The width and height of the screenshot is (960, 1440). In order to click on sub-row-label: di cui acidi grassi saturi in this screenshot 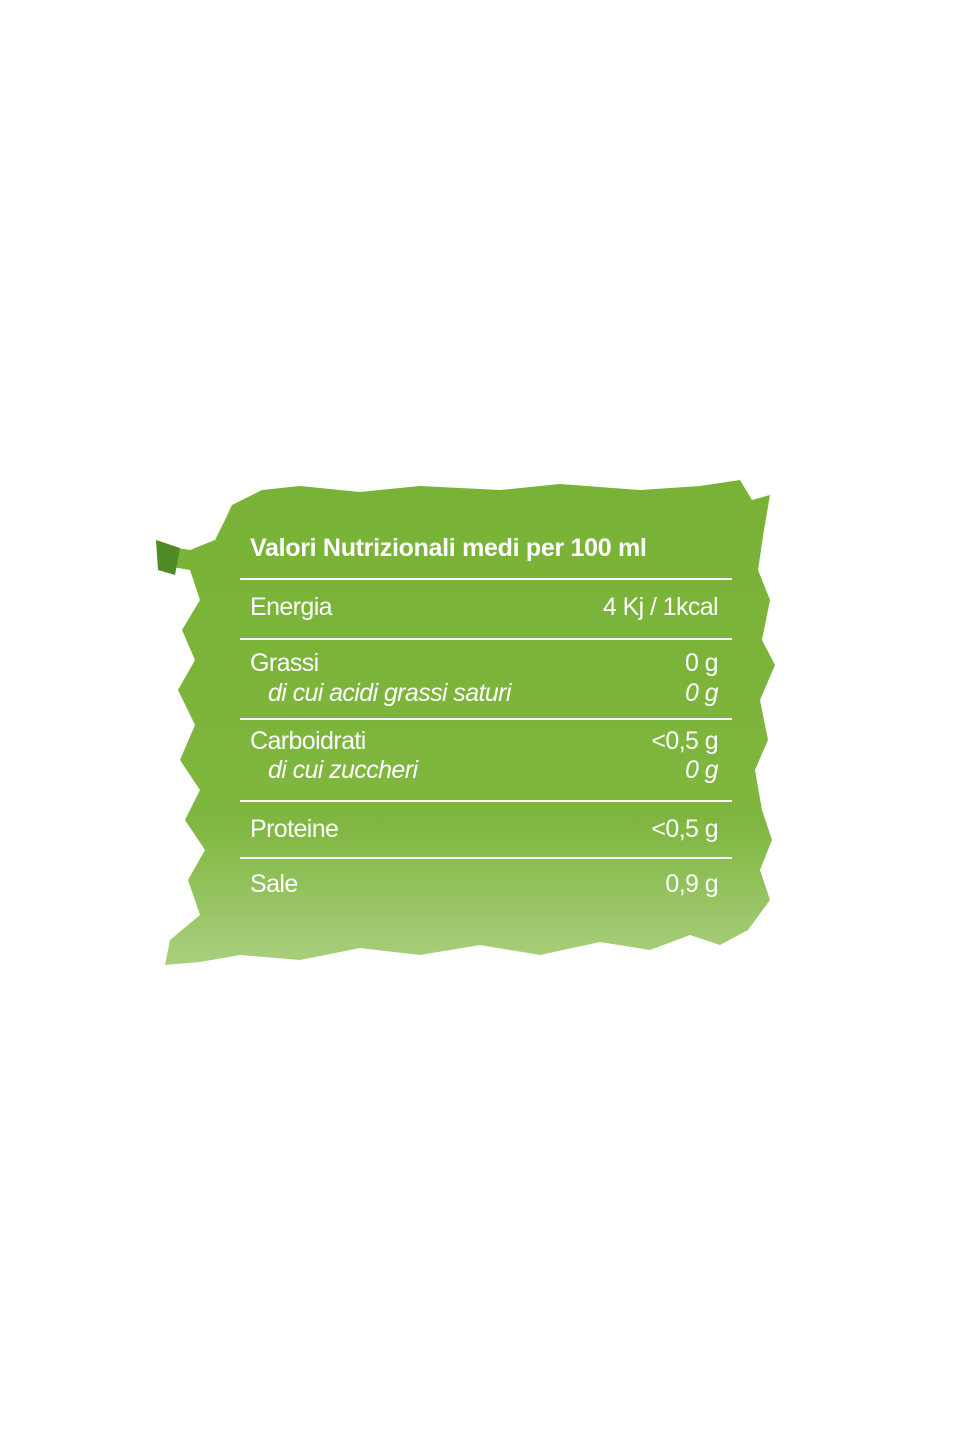, I will do `click(389, 693)`.